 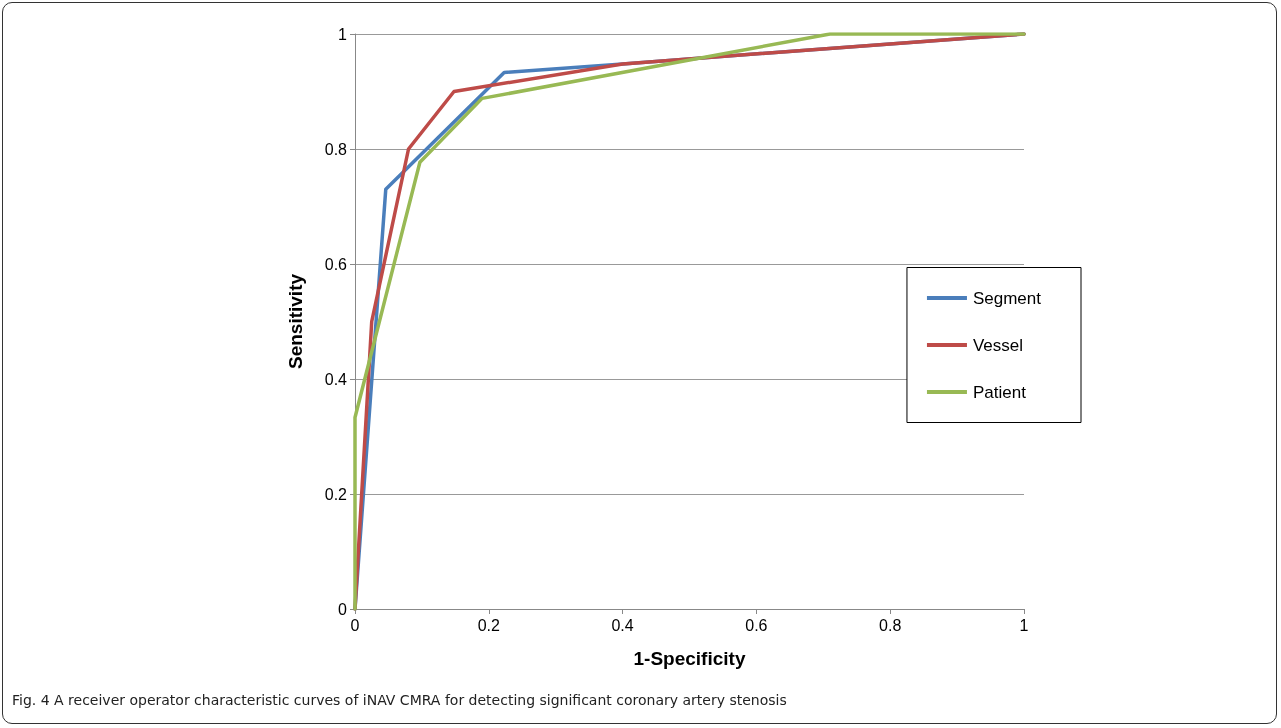 What do you see at coordinates (336, 379) in the screenshot?
I see `y-tick-label: 0.4` at bounding box center [336, 379].